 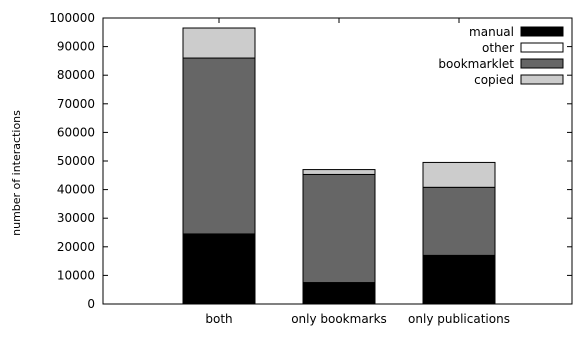 What do you see at coordinates (76, 218) in the screenshot?
I see `y-tick-label: 30000` at bounding box center [76, 218].